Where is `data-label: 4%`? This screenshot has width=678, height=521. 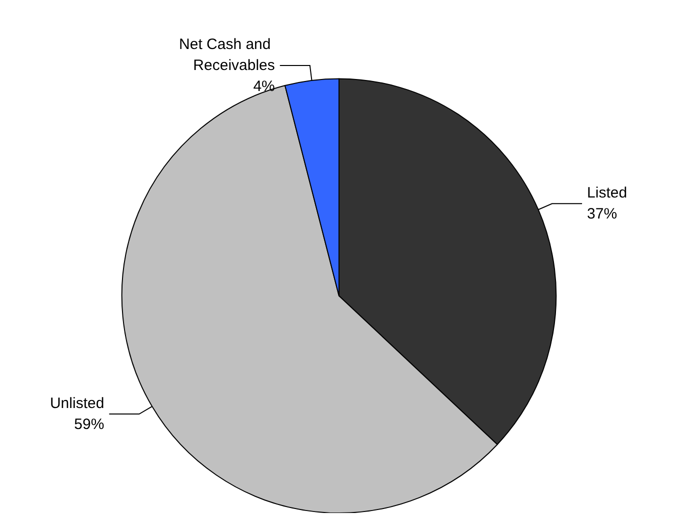
data-label: 4% is located at coordinates (264, 87).